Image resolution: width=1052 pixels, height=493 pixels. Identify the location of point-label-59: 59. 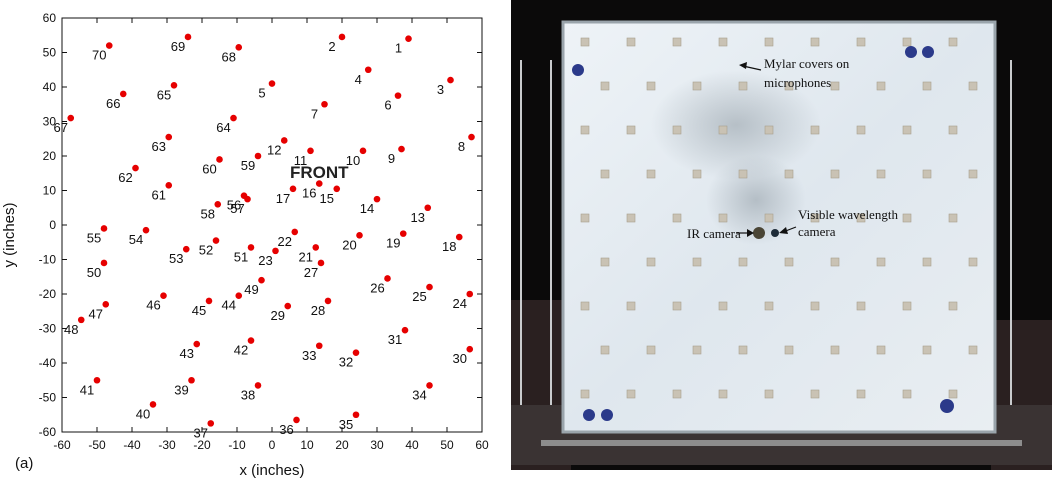
(248, 165).